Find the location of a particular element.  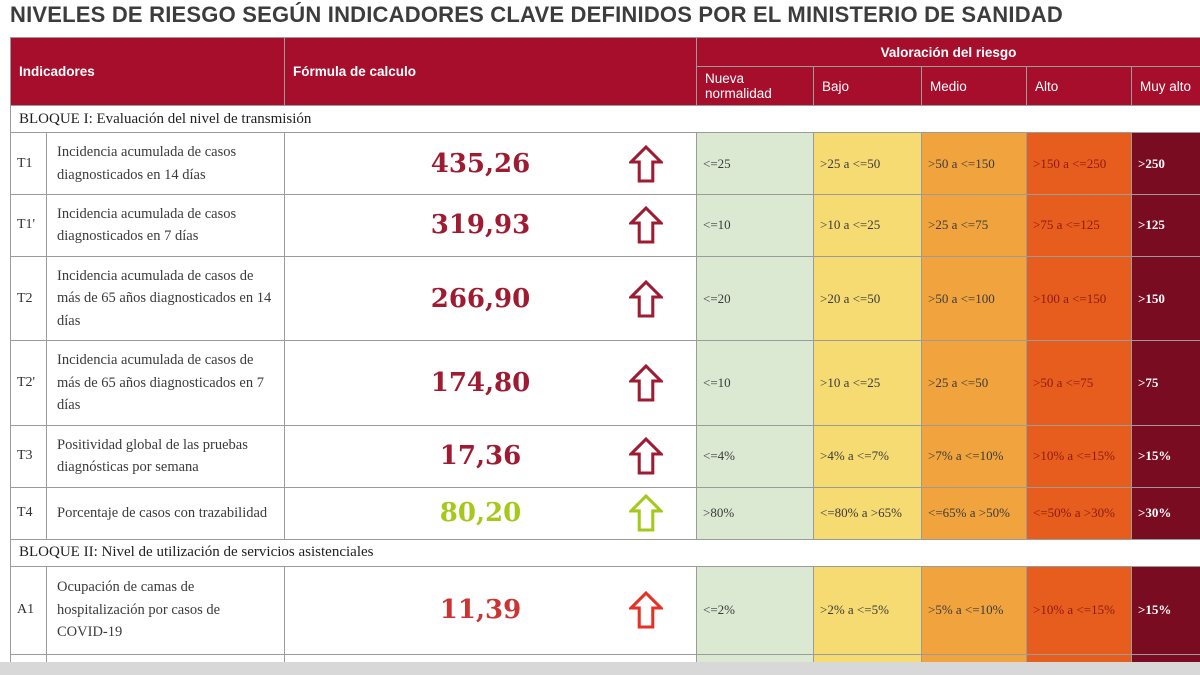

range-muy-alto: >75 is located at coordinates (1165, 383).